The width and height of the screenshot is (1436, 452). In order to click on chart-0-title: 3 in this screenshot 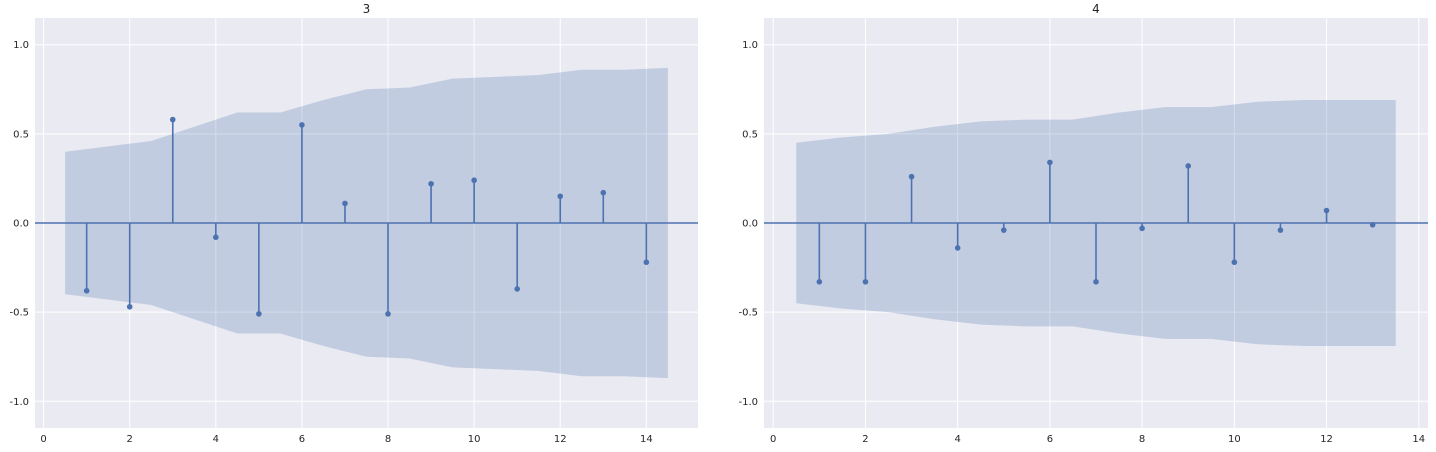, I will do `click(367, 9)`.